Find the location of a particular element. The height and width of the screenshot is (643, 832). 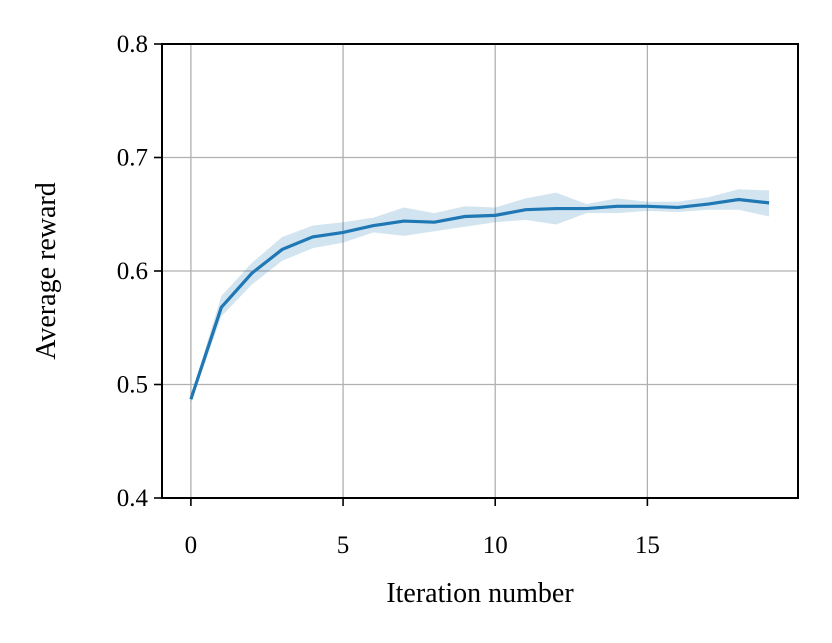

y-tick-label: 0.5 is located at coordinates (132, 385).